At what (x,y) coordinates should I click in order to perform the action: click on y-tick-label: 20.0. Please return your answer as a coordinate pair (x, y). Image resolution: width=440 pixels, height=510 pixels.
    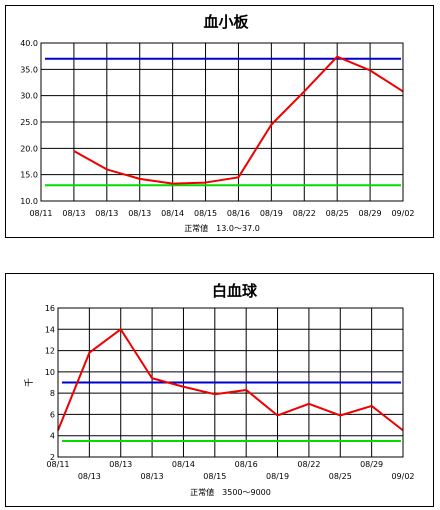
    Looking at the image, I should click on (29, 148).